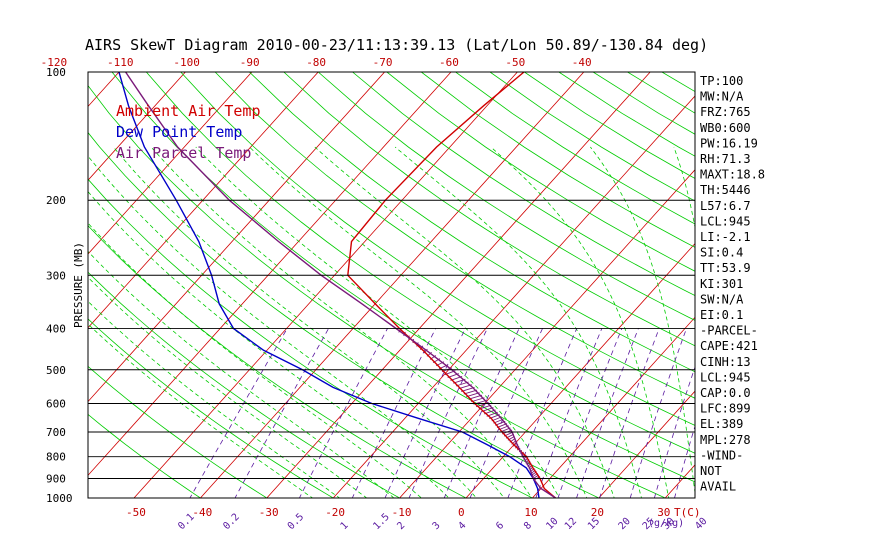 Image resolution: width=870 pixels, height=560 pixels. What do you see at coordinates (729, 346) in the screenshot?
I see `stat-label: CAPE:421` at bounding box center [729, 346].